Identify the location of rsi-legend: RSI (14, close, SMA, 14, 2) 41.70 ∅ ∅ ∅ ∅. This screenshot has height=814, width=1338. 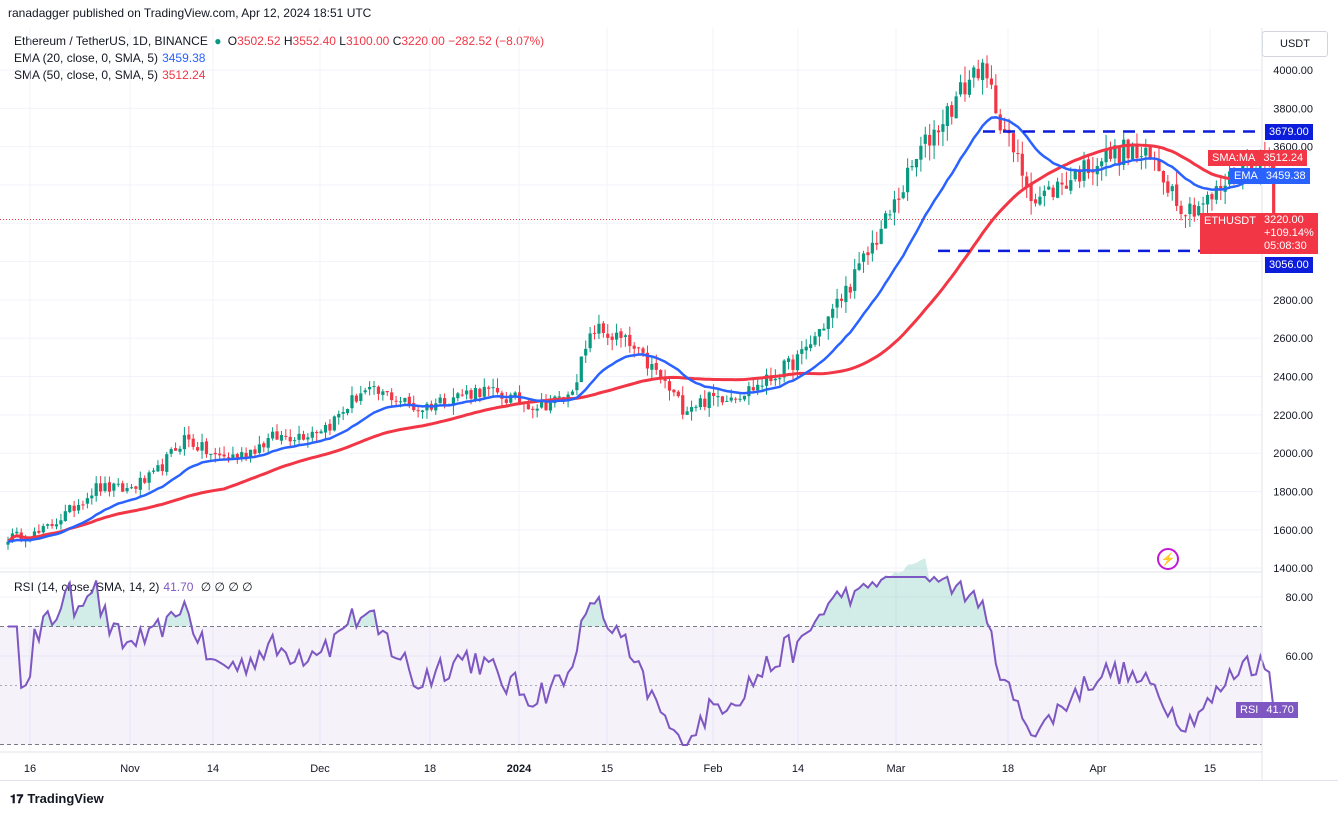
(133, 587).